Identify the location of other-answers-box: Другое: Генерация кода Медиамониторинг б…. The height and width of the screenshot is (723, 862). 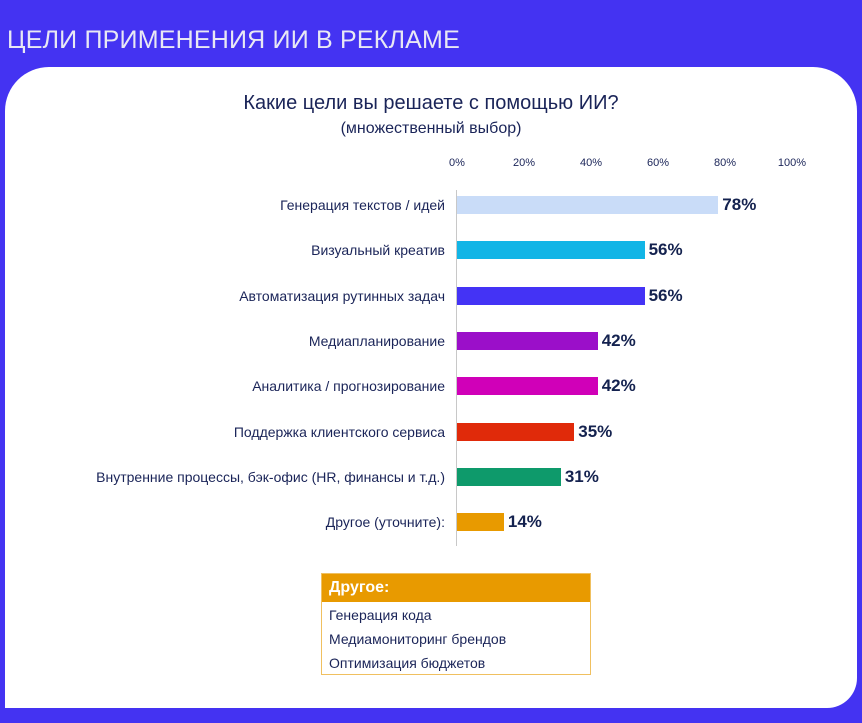
(456, 624).